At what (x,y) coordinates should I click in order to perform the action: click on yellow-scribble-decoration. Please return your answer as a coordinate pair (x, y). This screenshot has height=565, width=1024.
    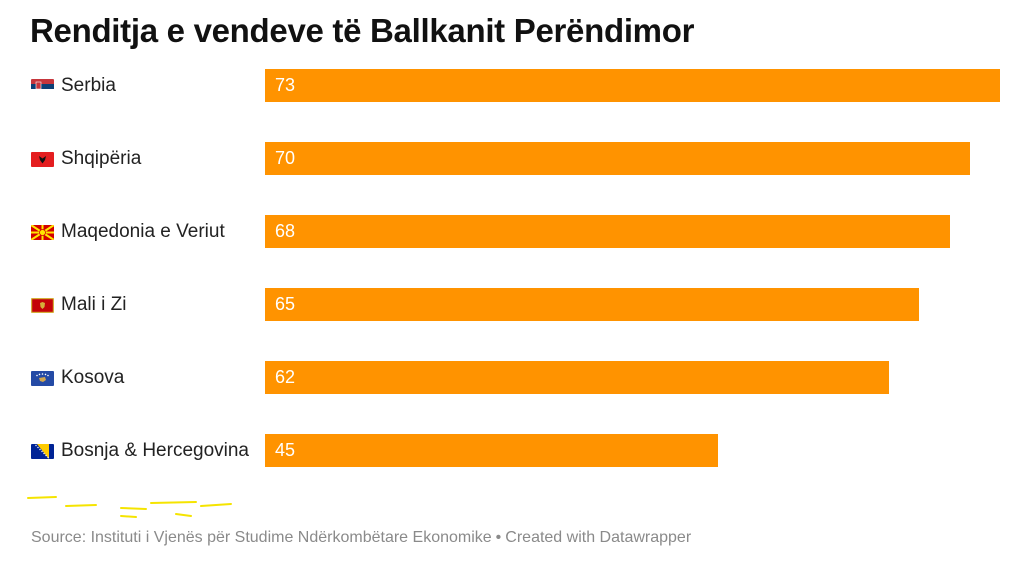
    Looking at the image, I should click on (129, 507).